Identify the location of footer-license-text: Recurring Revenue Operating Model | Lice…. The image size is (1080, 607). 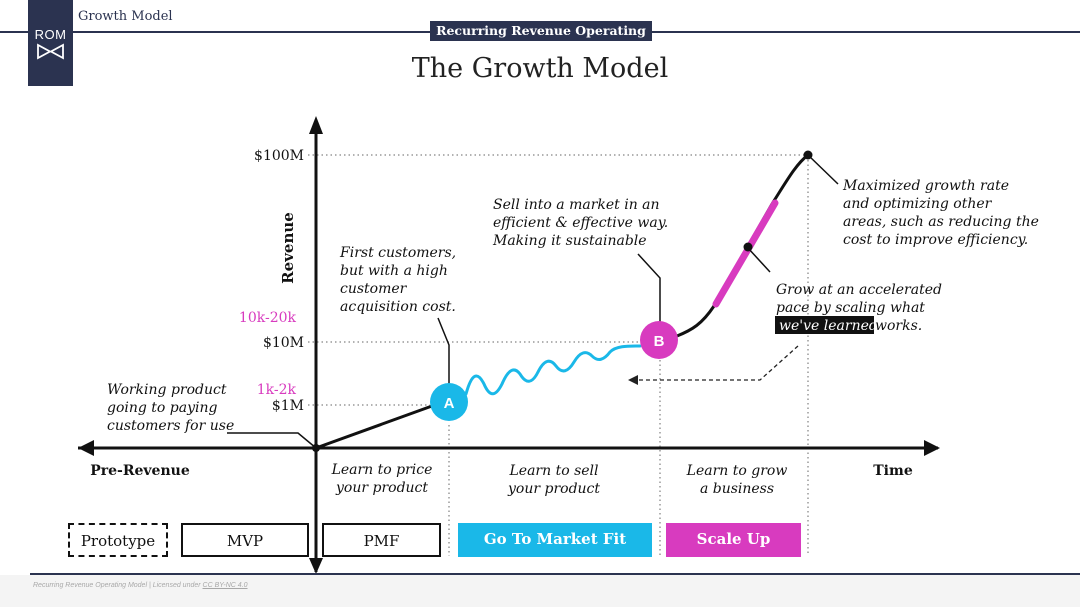
(118, 585).